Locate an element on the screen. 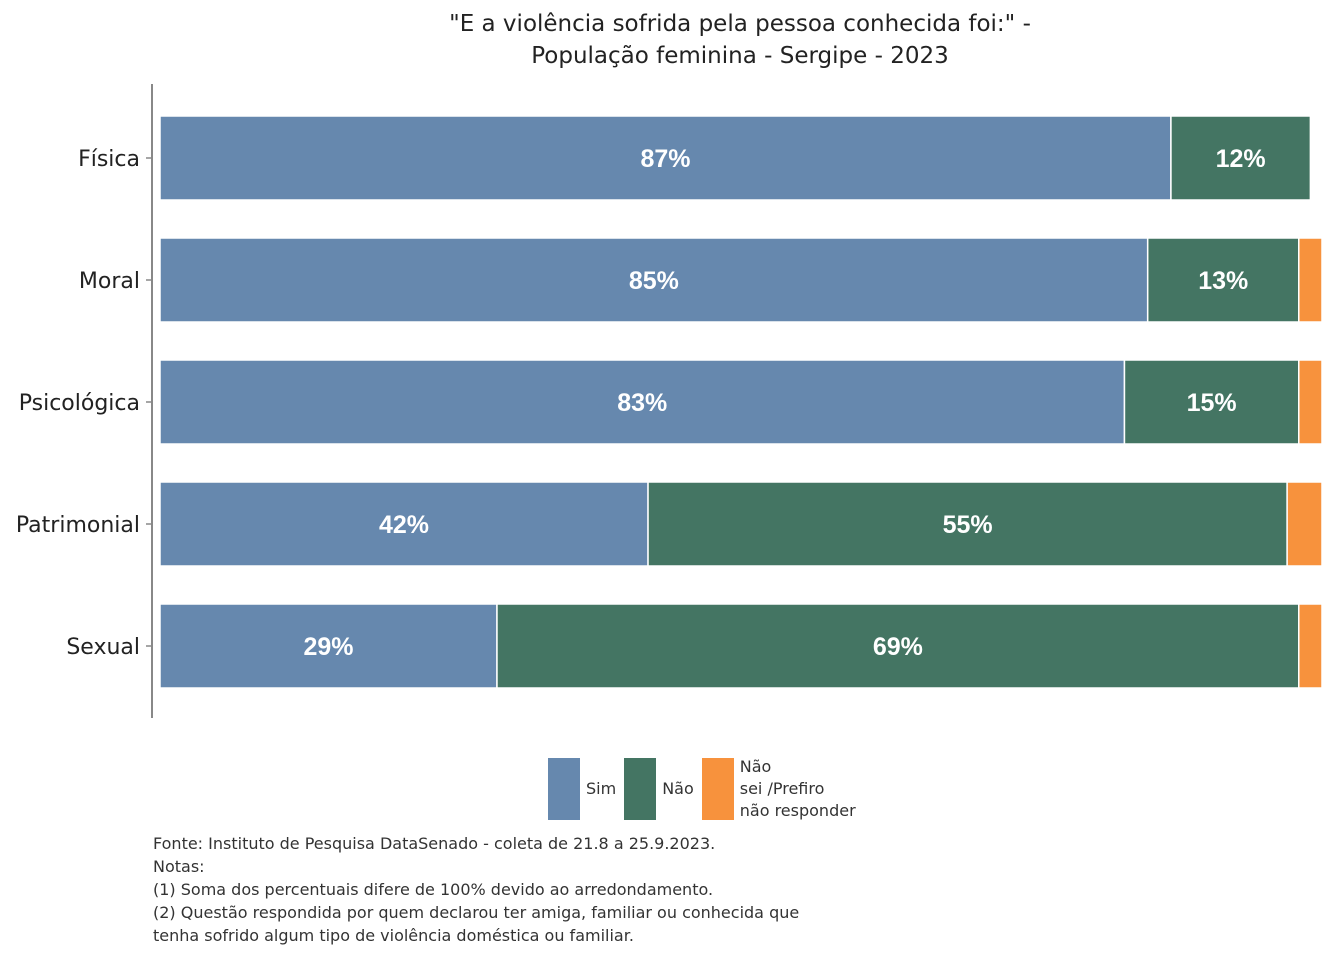 The image size is (1344, 960). y-tick-label: Patrimonial is located at coordinates (78, 525).